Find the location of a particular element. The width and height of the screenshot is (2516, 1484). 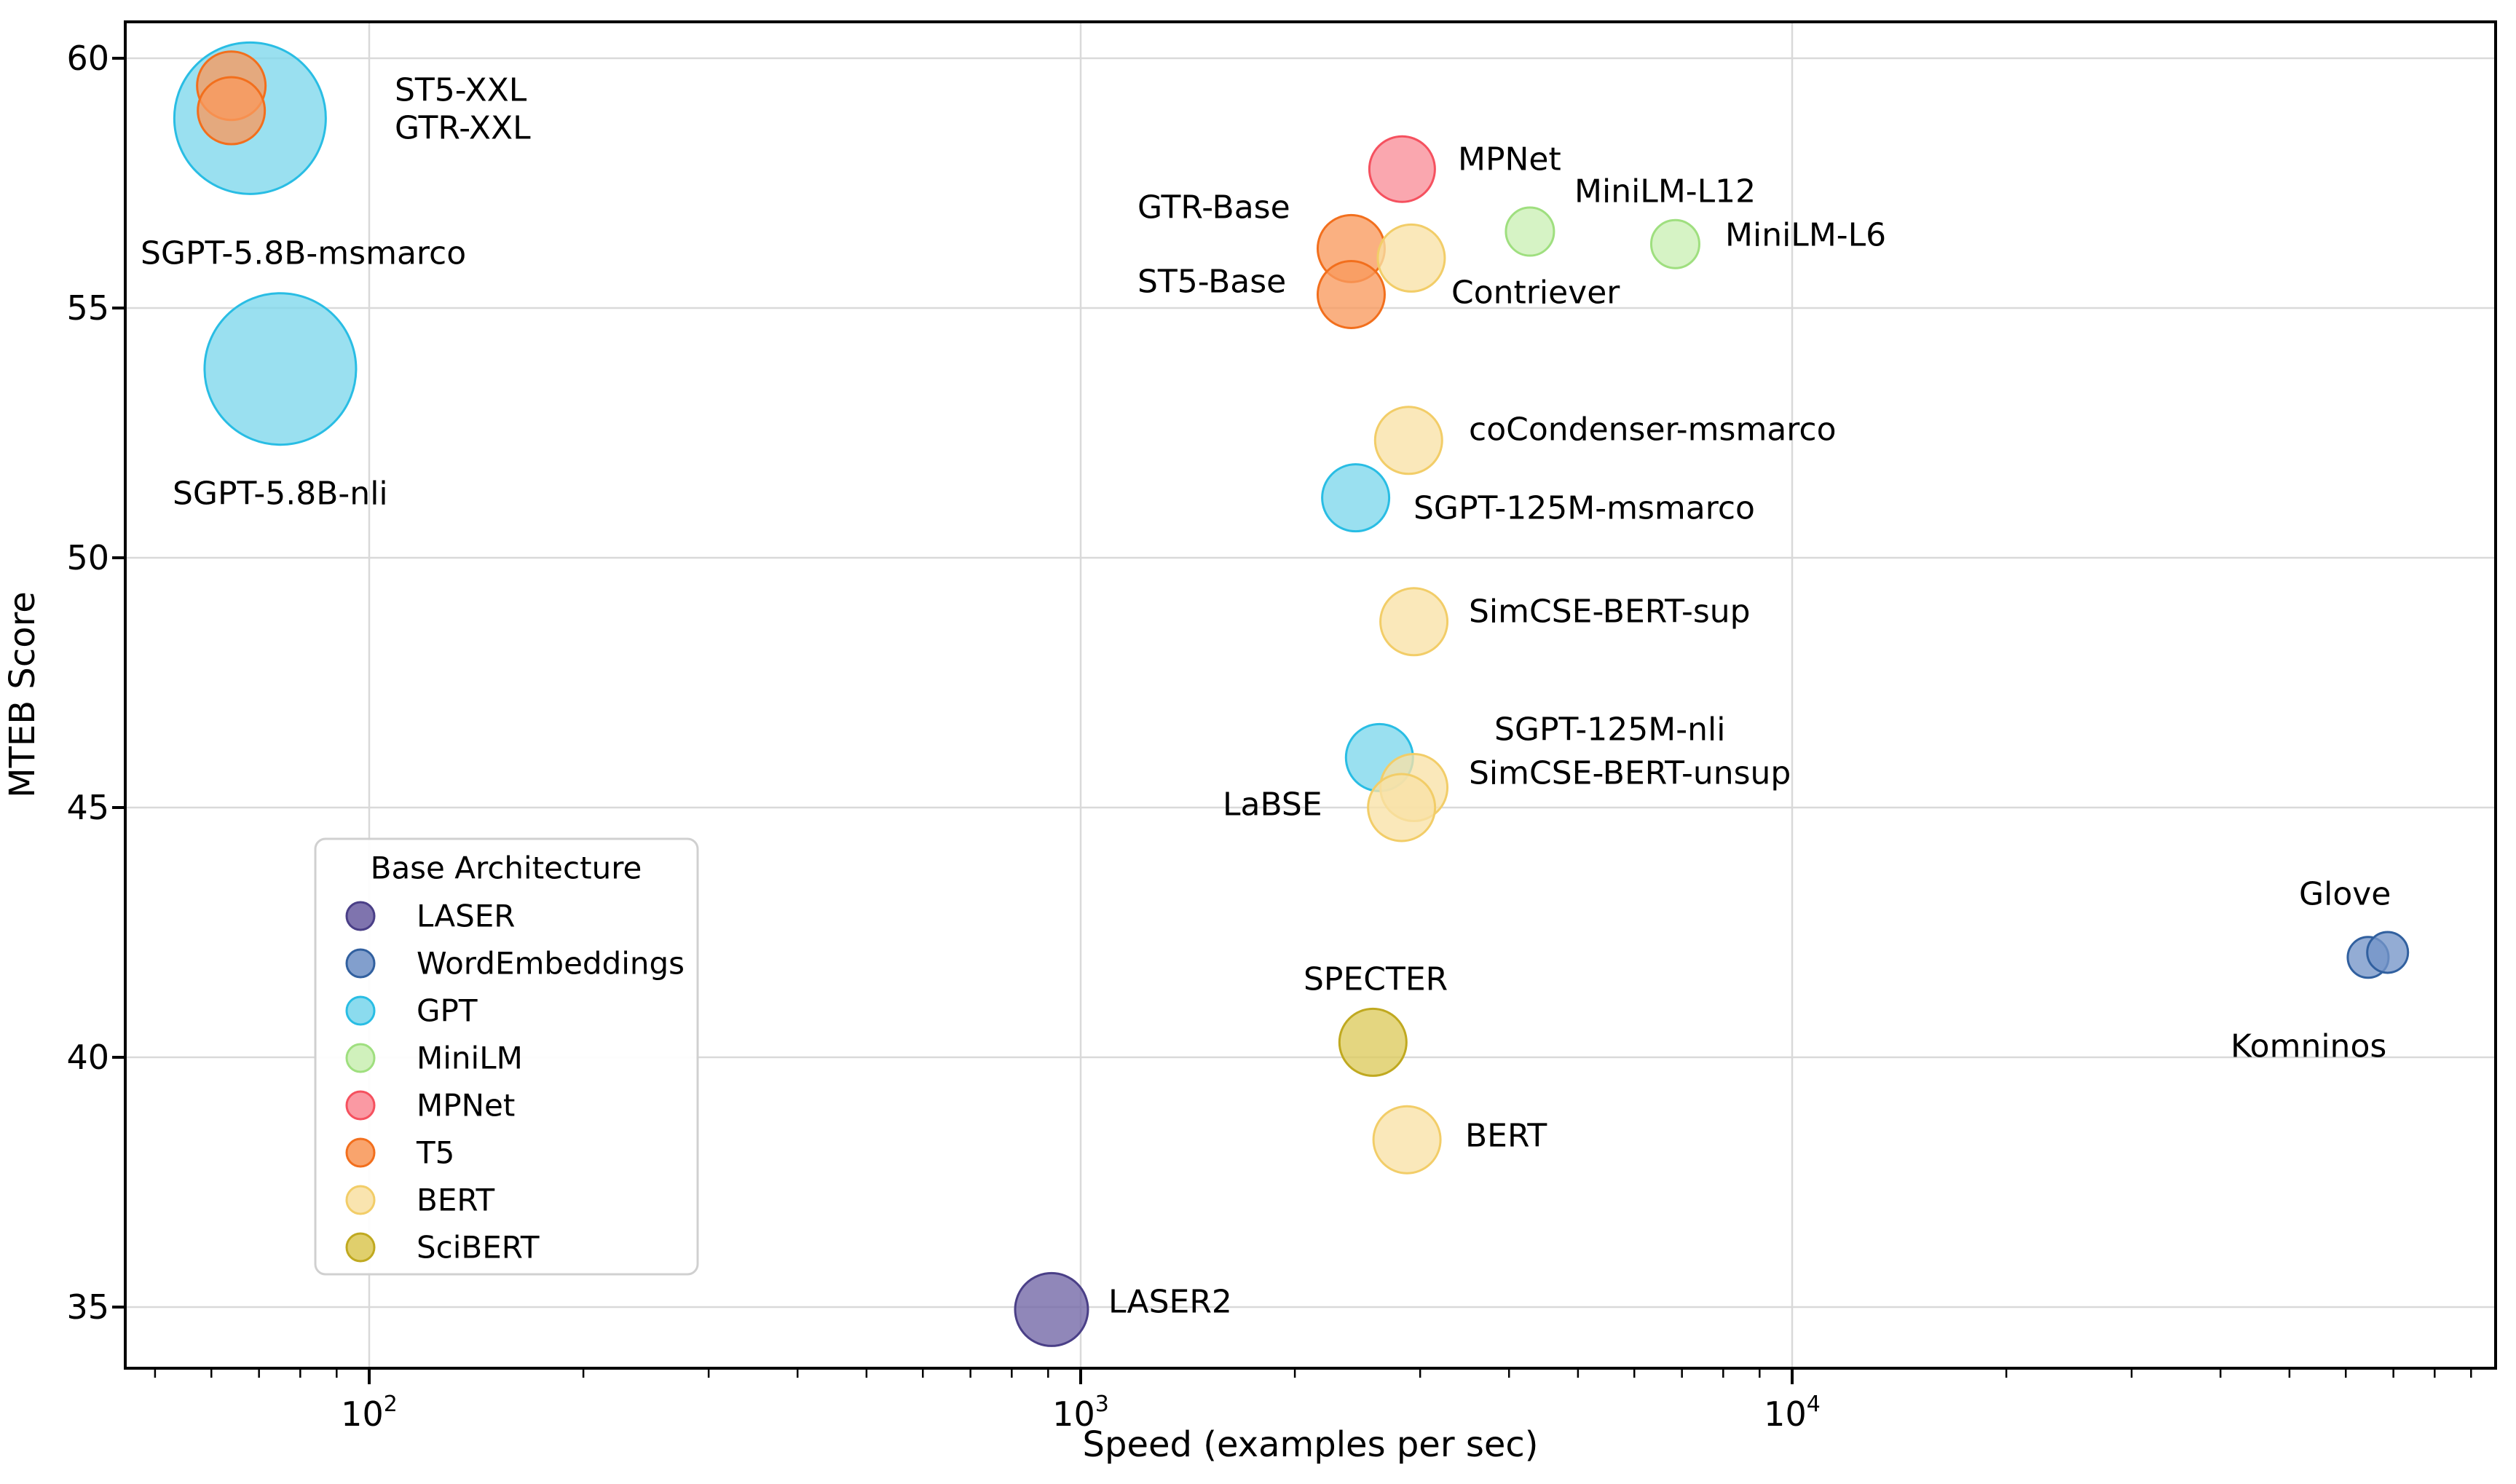

x-axis-label: Speed (examples per sec) is located at coordinates (1311, 1444).